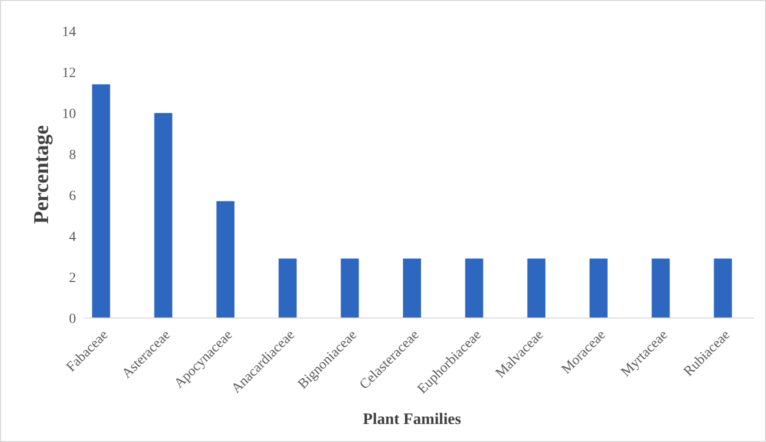 This screenshot has height=442, width=766. I want to click on x-axis-title: Plant Families, so click(412, 419).